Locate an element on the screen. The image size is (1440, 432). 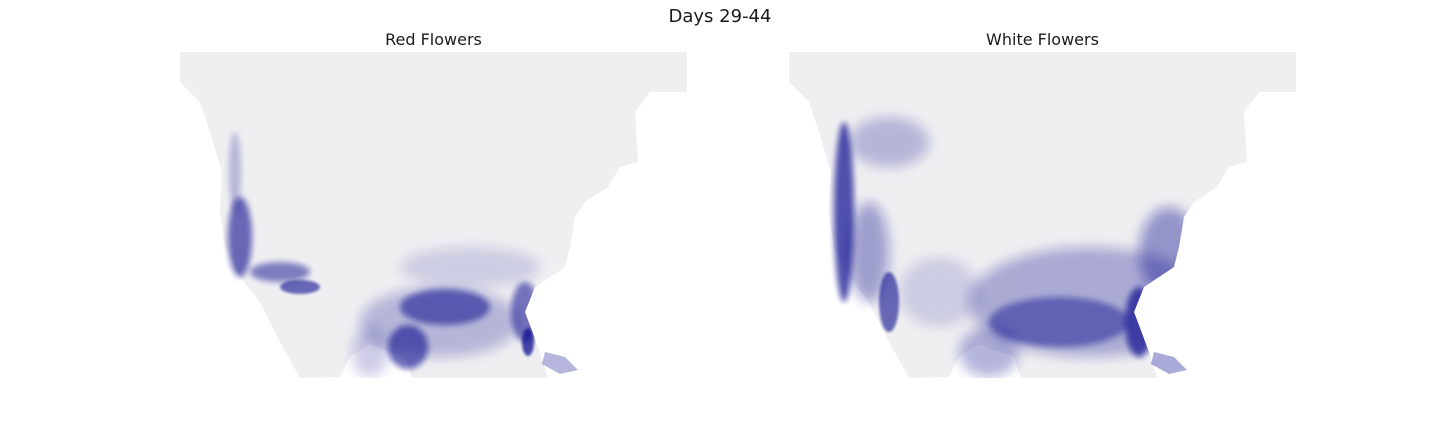
density-layer is located at coordinates (384, 254).